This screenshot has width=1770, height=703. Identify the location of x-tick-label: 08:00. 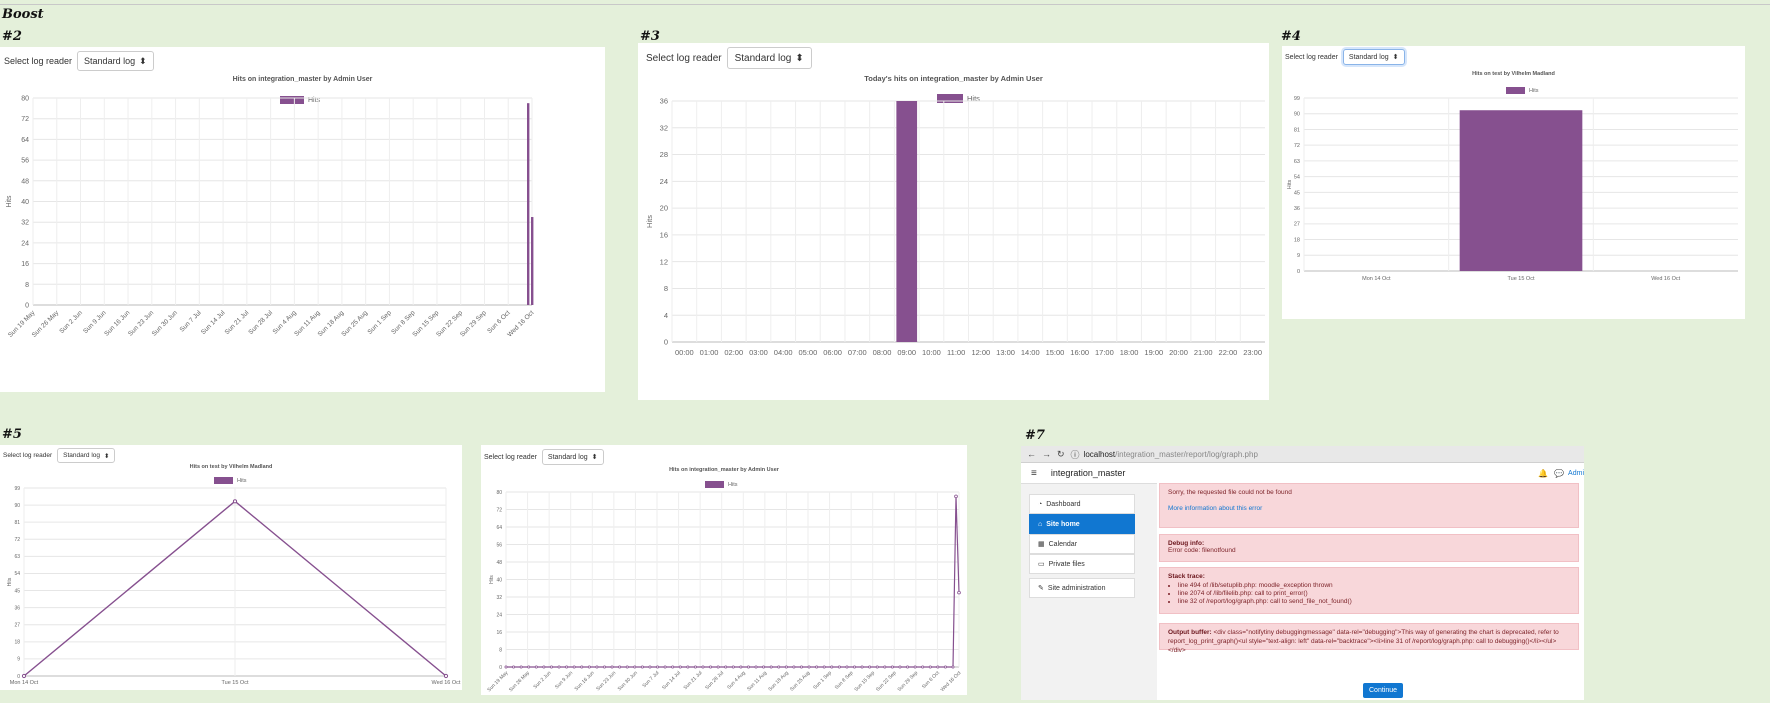
(882, 352).